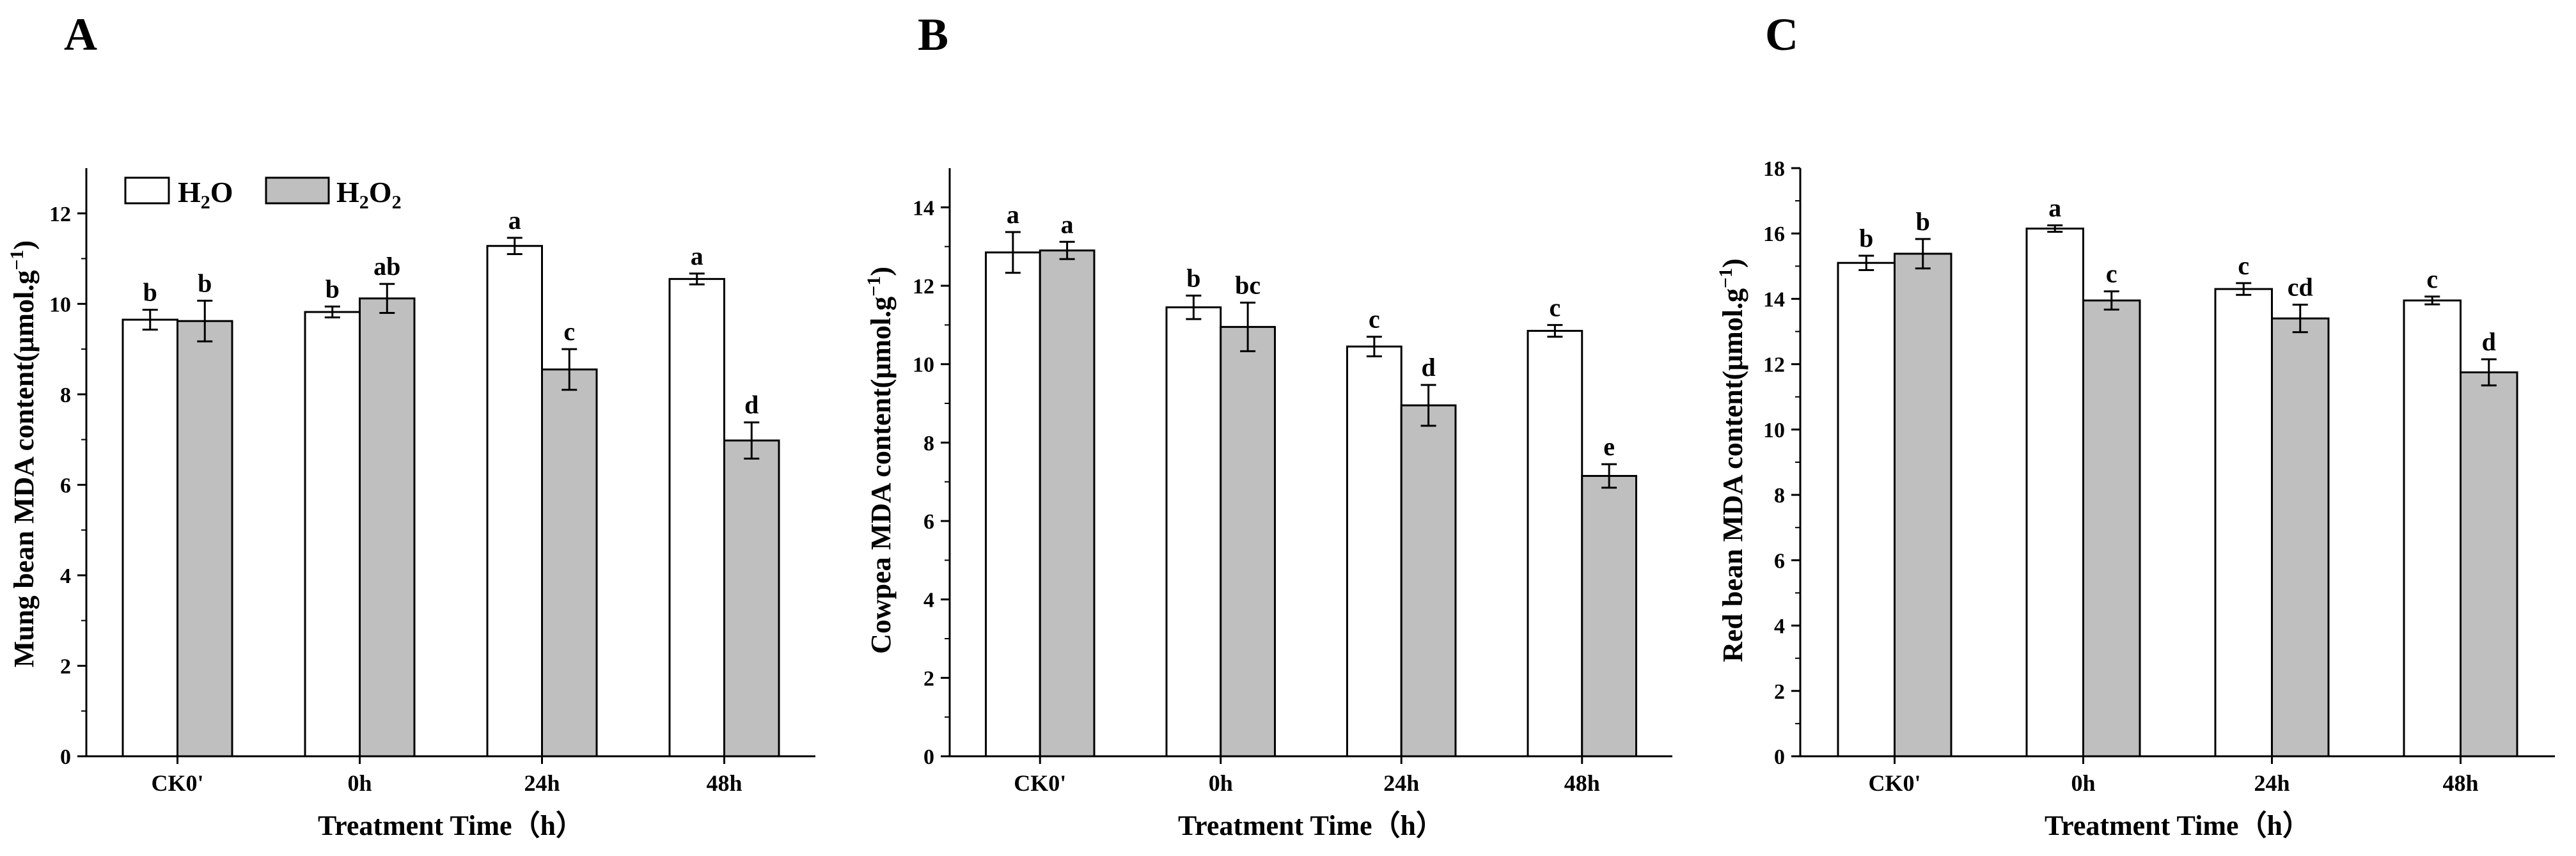  I want to click on y-axis-title-main: Cowpea MDA content(μmol.g, so click(881, 475).